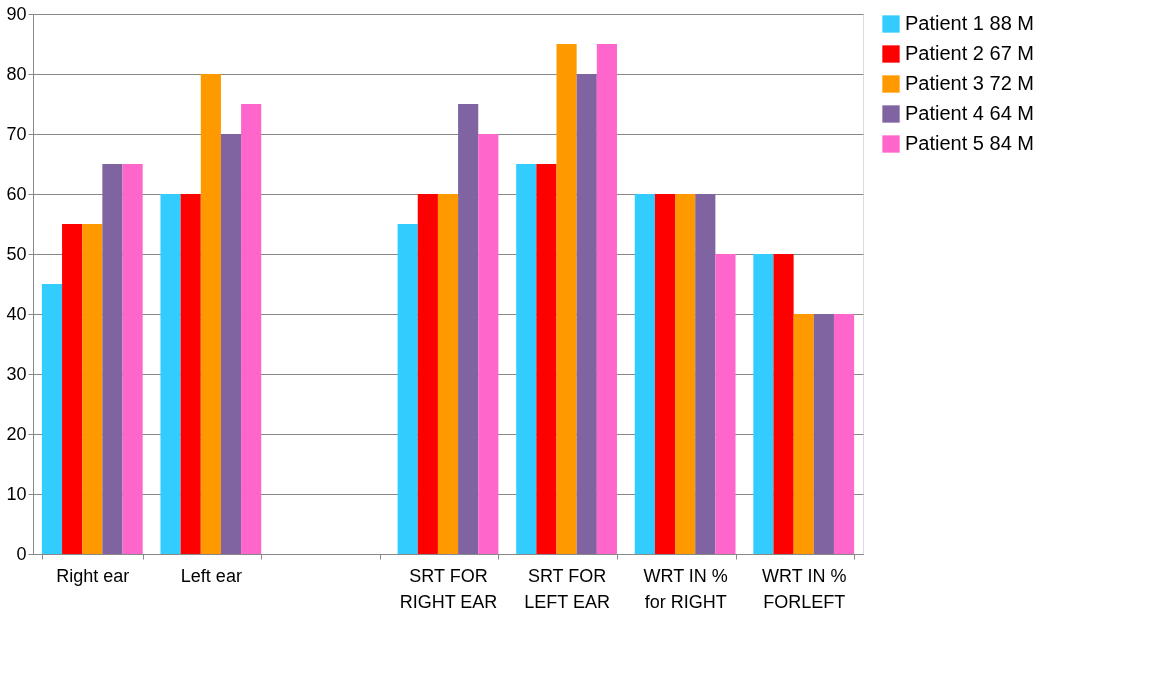 This screenshot has width=1175, height=691. Describe the element at coordinates (16, 13) in the screenshot. I see `y-tick-label: 90` at that location.